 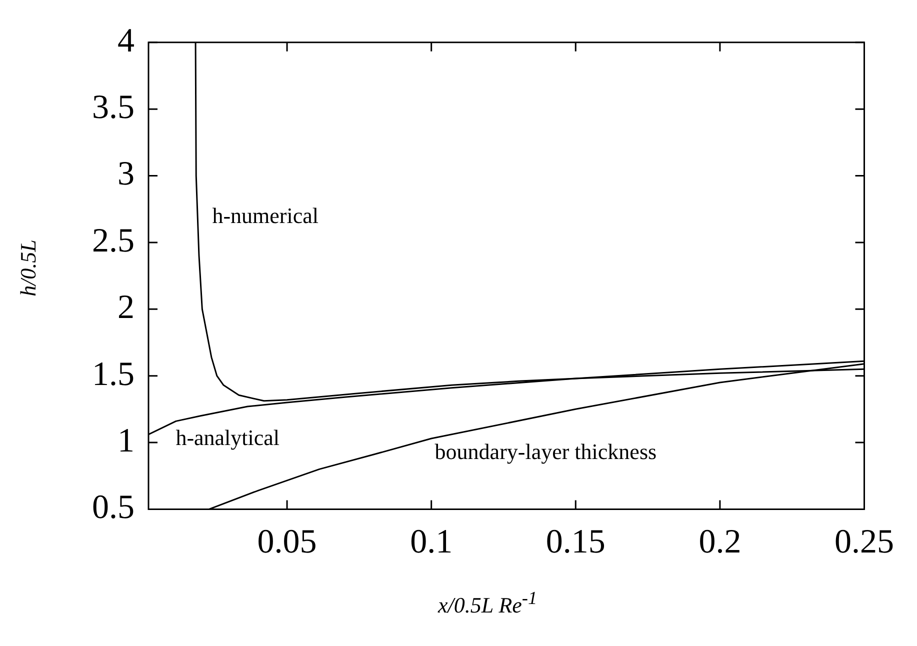 What do you see at coordinates (228, 437) in the screenshot?
I see `series-label: h-analytical` at bounding box center [228, 437].